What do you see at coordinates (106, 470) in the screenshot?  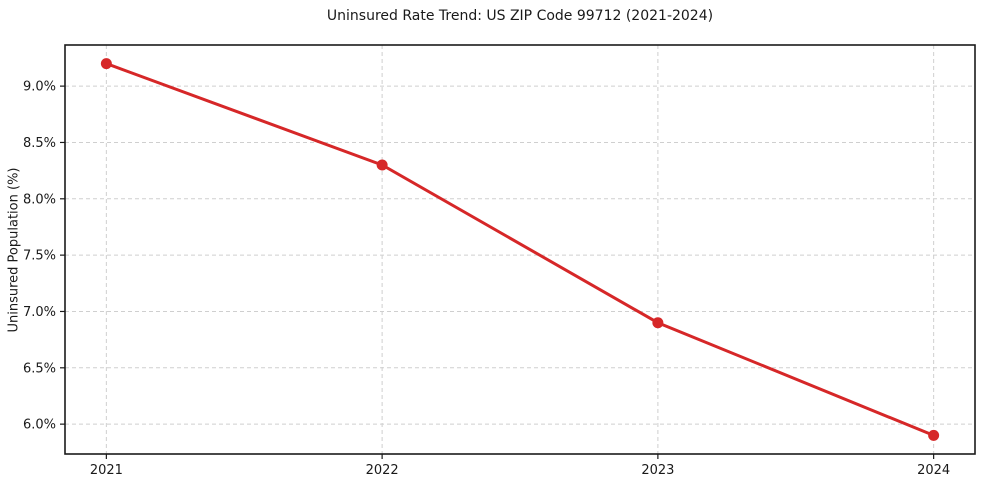 I see `x-tick-label: 2021` at bounding box center [106, 470].